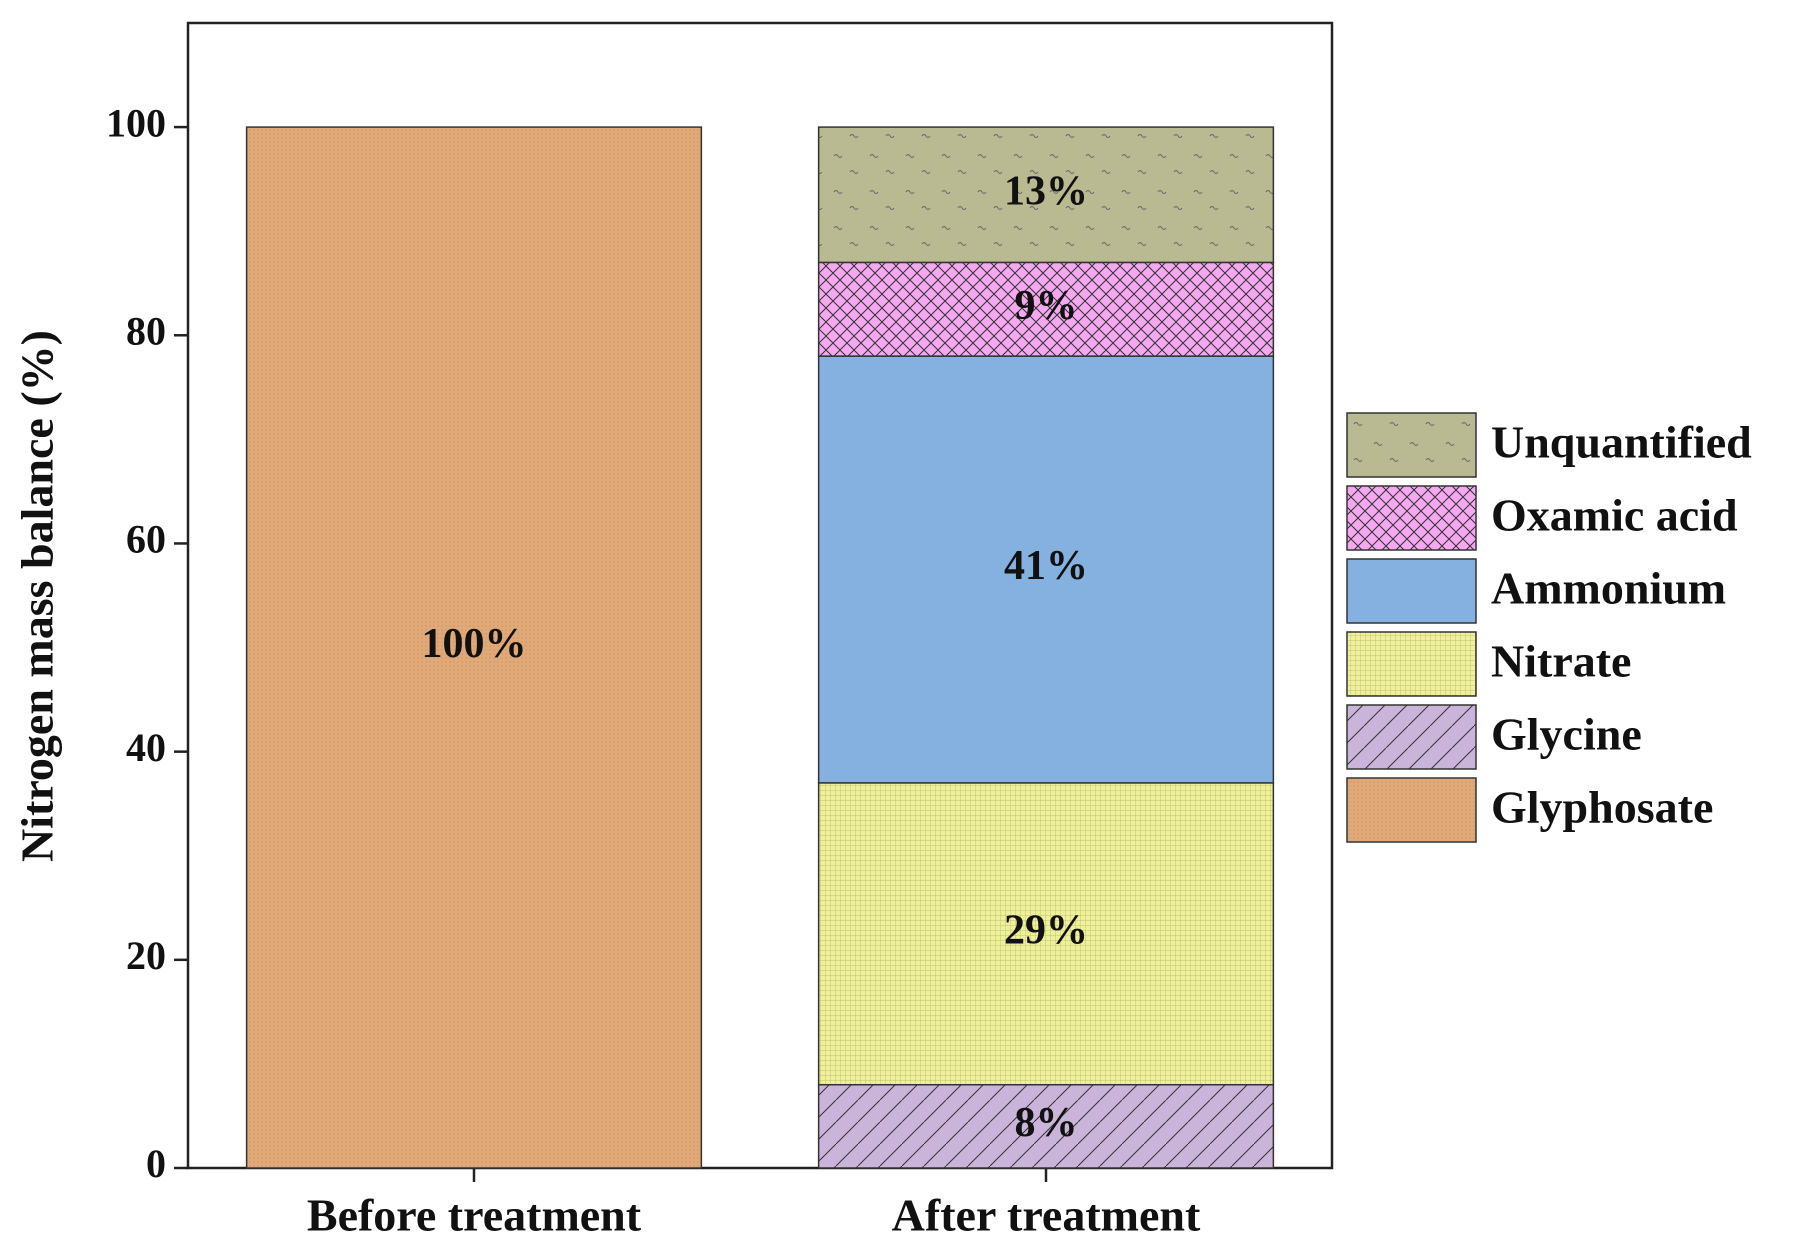 This screenshot has height=1257, width=1796. What do you see at coordinates (37, 596) in the screenshot?
I see `y-axis-title: Nitrogen mass balance (%)` at bounding box center [37, 596].